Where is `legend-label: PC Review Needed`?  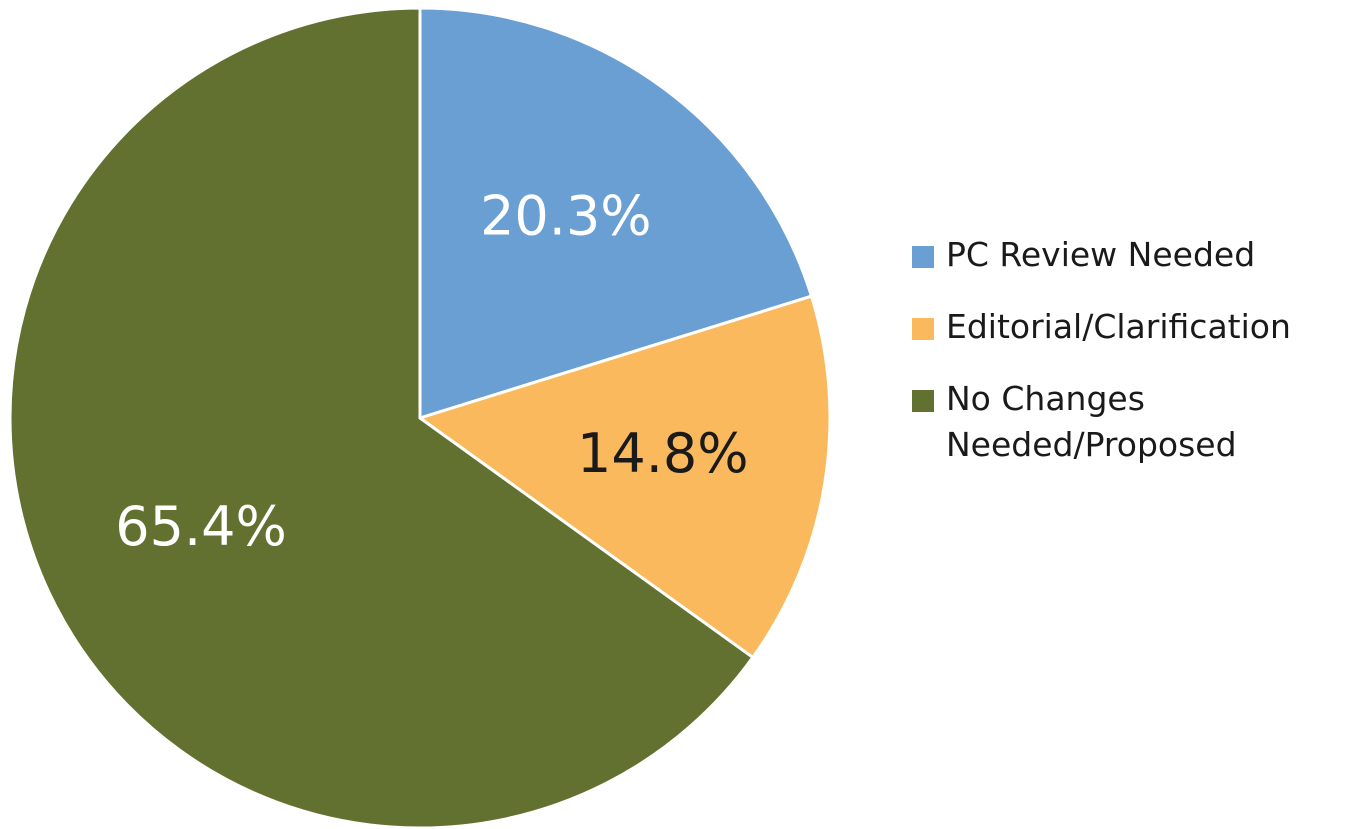 legend-label: PC Review Needed is located at coordinates (1101, 254).